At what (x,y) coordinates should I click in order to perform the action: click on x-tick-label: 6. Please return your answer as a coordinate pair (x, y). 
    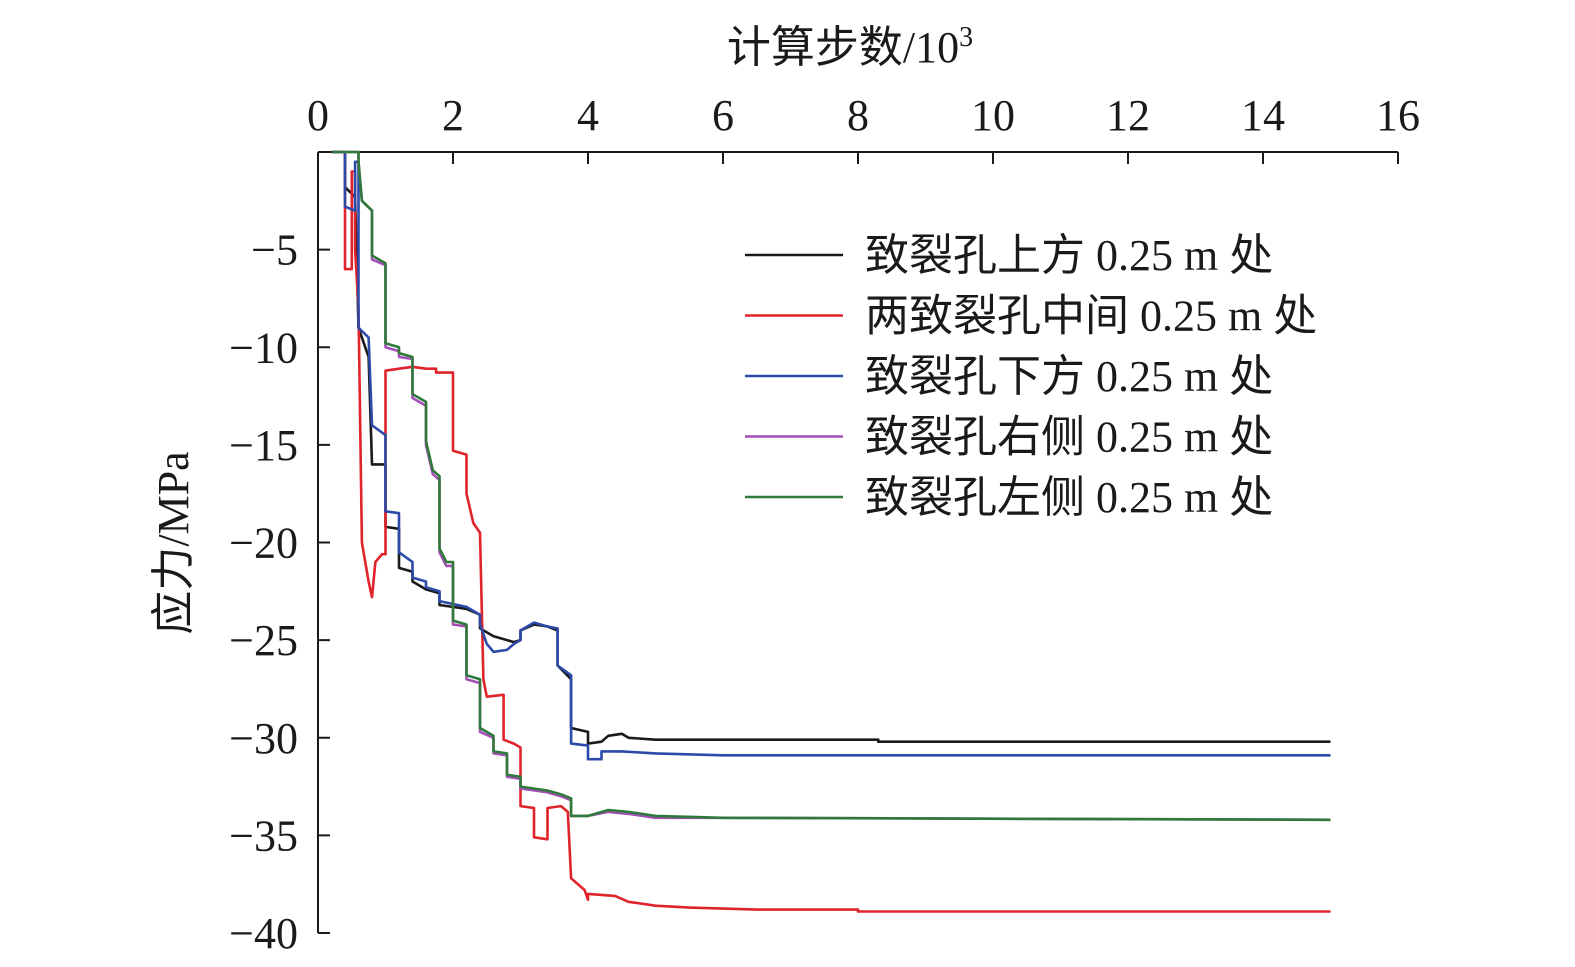
    Looking at the image, I should click on (723, 115).